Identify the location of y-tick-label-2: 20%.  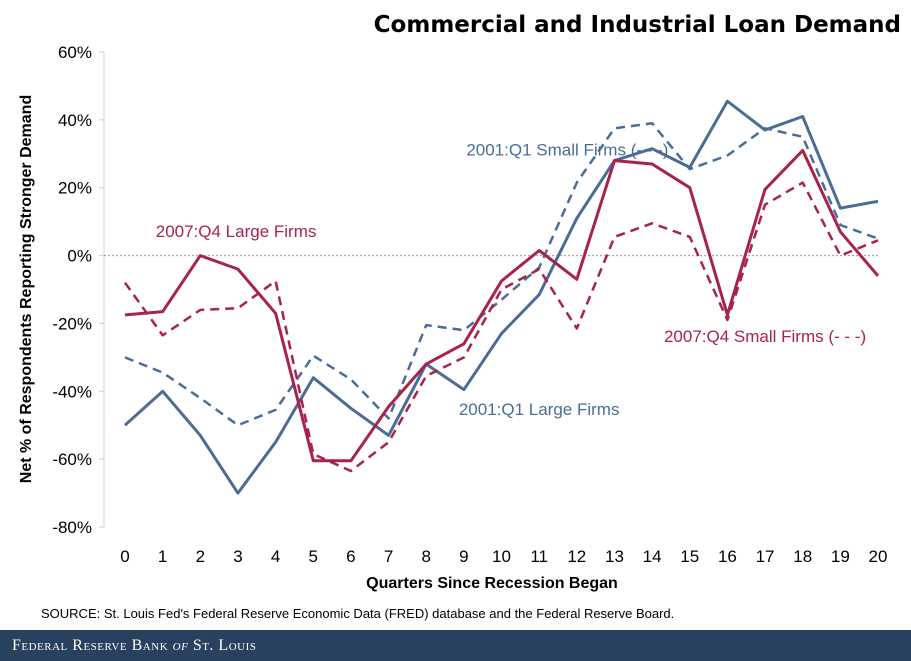
(75, 188).